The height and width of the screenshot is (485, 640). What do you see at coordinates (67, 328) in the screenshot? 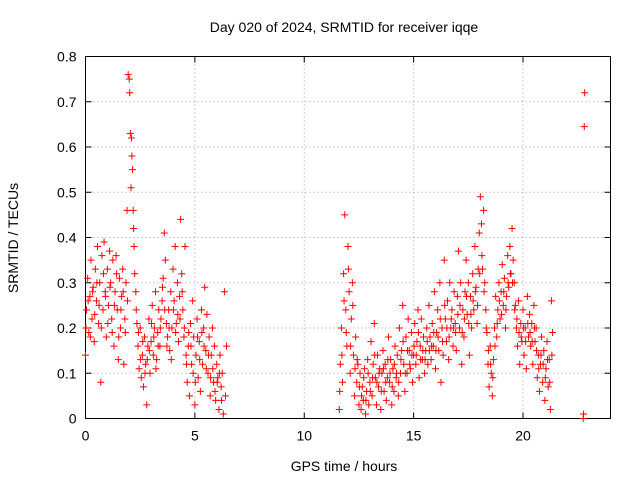
I see `y-tick-label: 0.2` at bounding box center [67, 328].